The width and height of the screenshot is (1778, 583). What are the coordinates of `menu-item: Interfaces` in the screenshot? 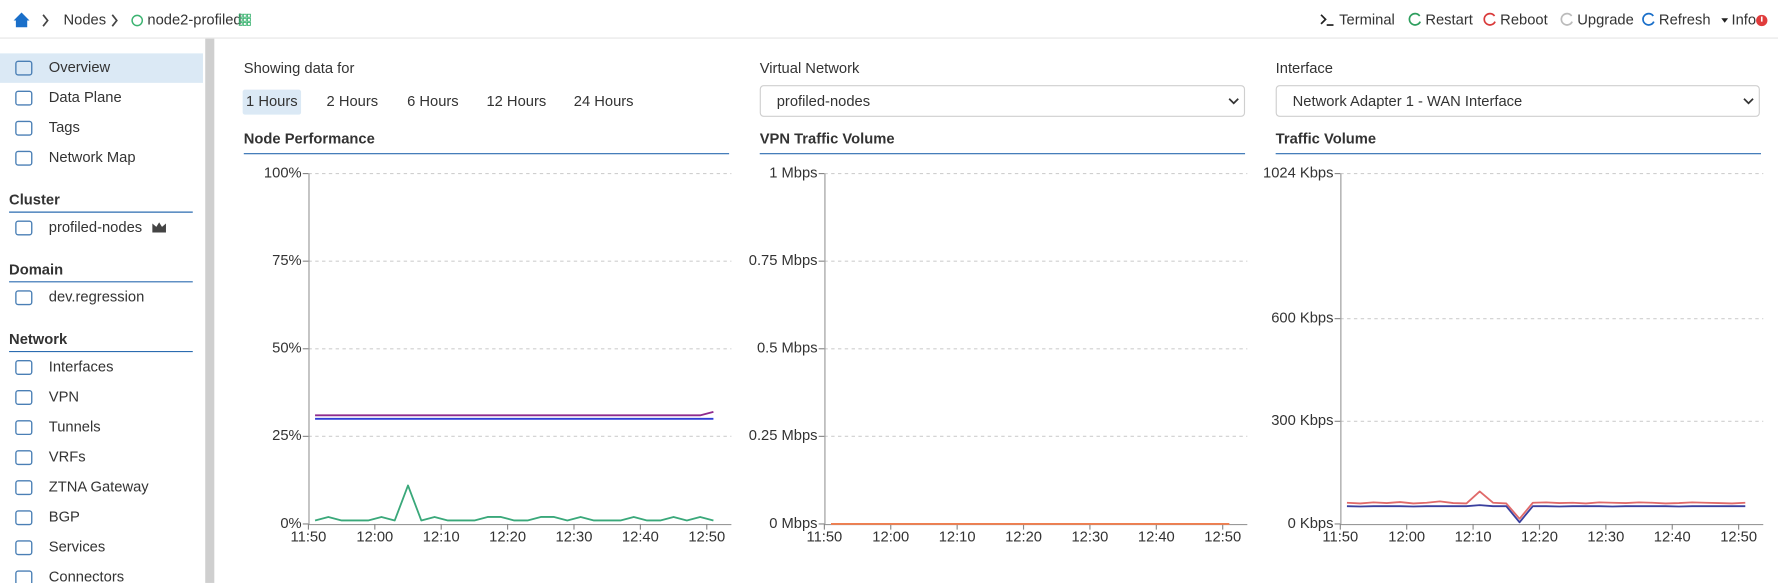 It's located at (81, 367).